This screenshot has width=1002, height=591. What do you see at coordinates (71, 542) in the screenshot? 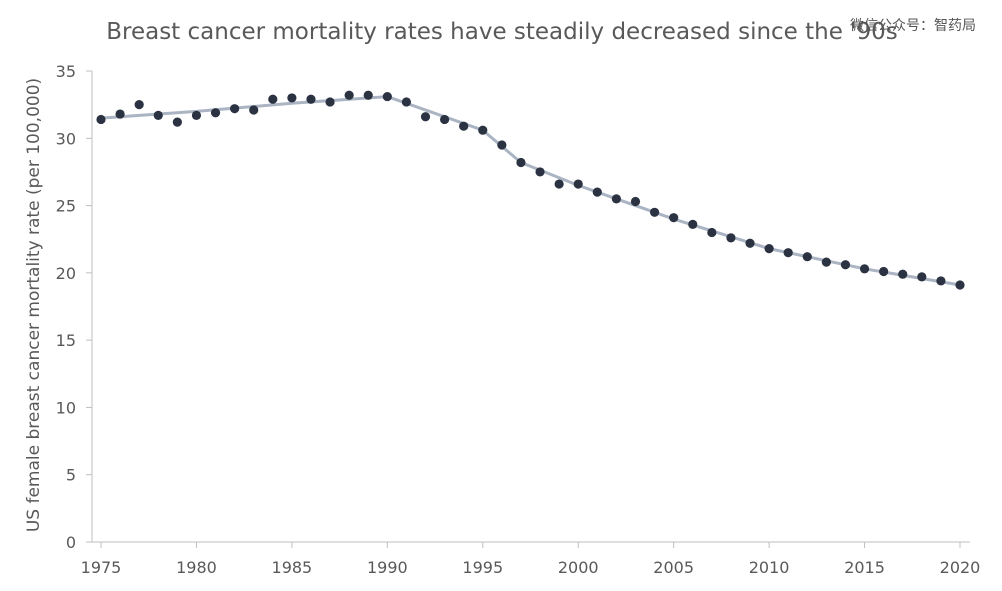
I see `y-tick-label: 0` at bounding box center [71, 542].